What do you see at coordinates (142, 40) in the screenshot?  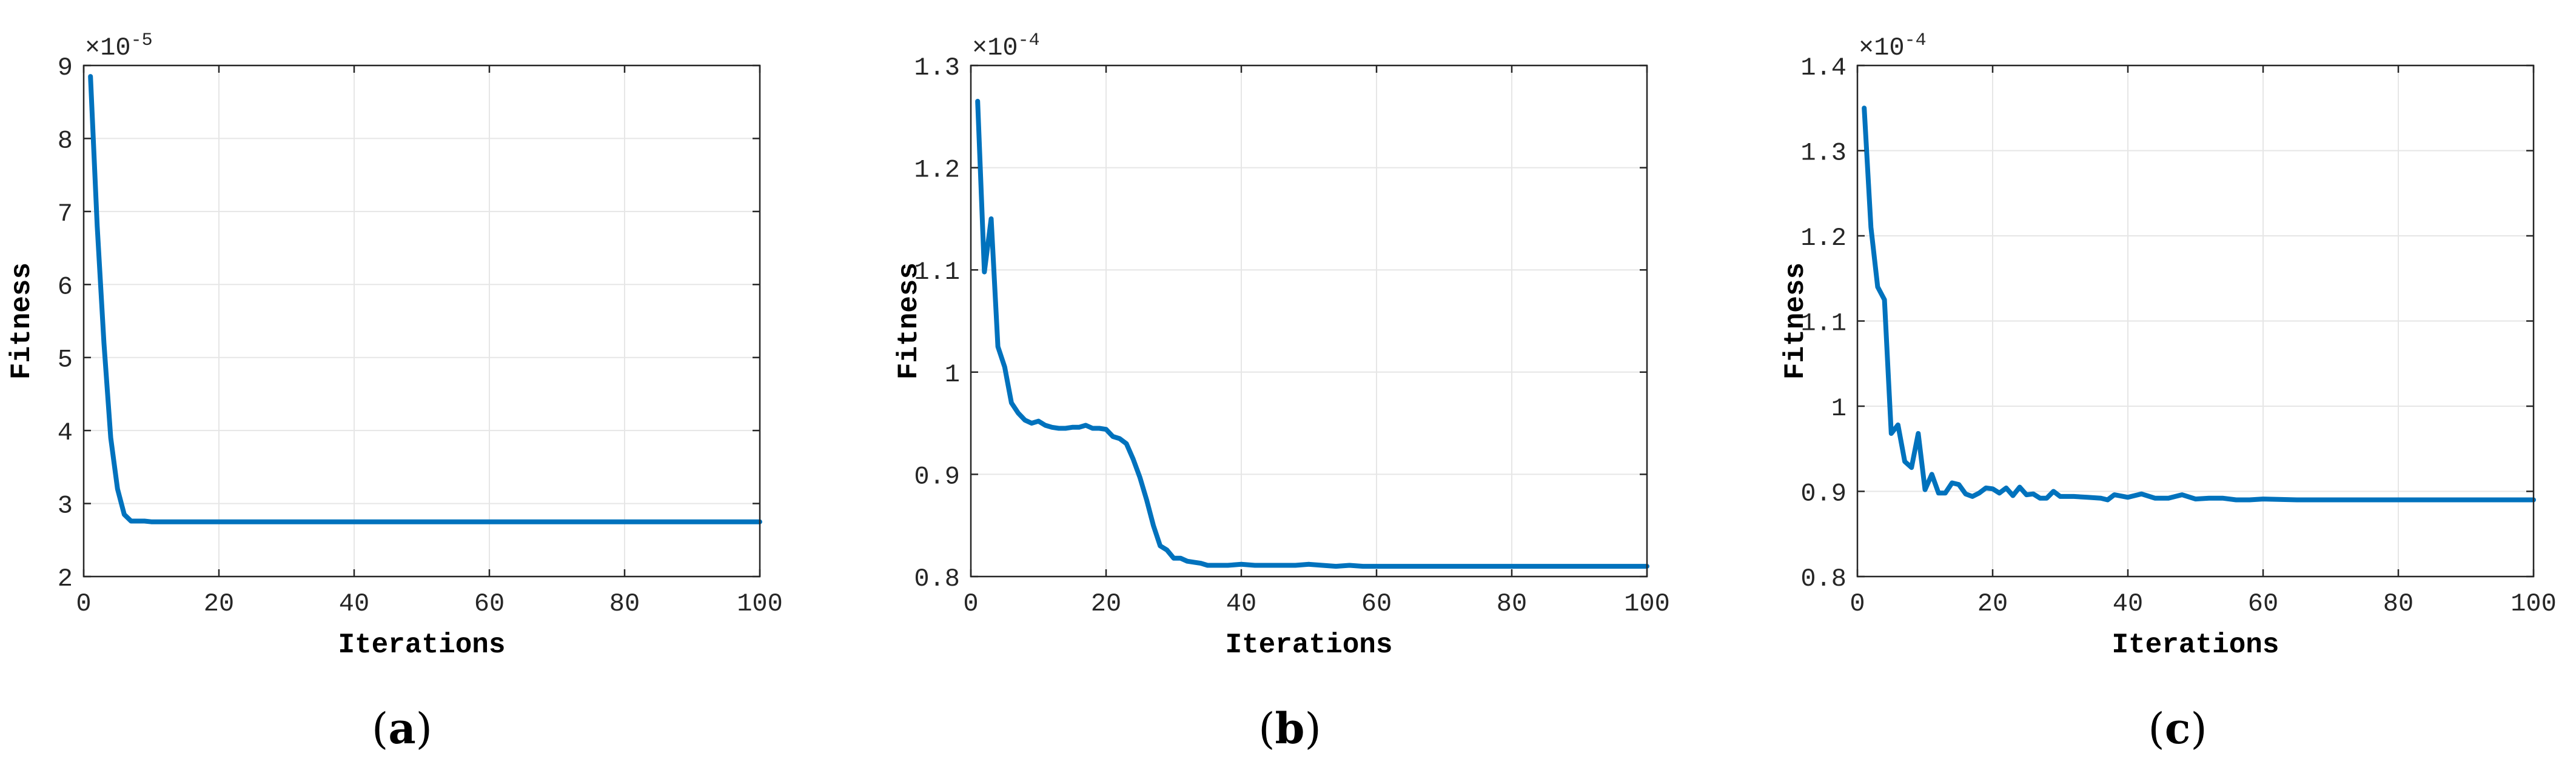 I see `exponent-value: -5` at bounding box center [142, 40].